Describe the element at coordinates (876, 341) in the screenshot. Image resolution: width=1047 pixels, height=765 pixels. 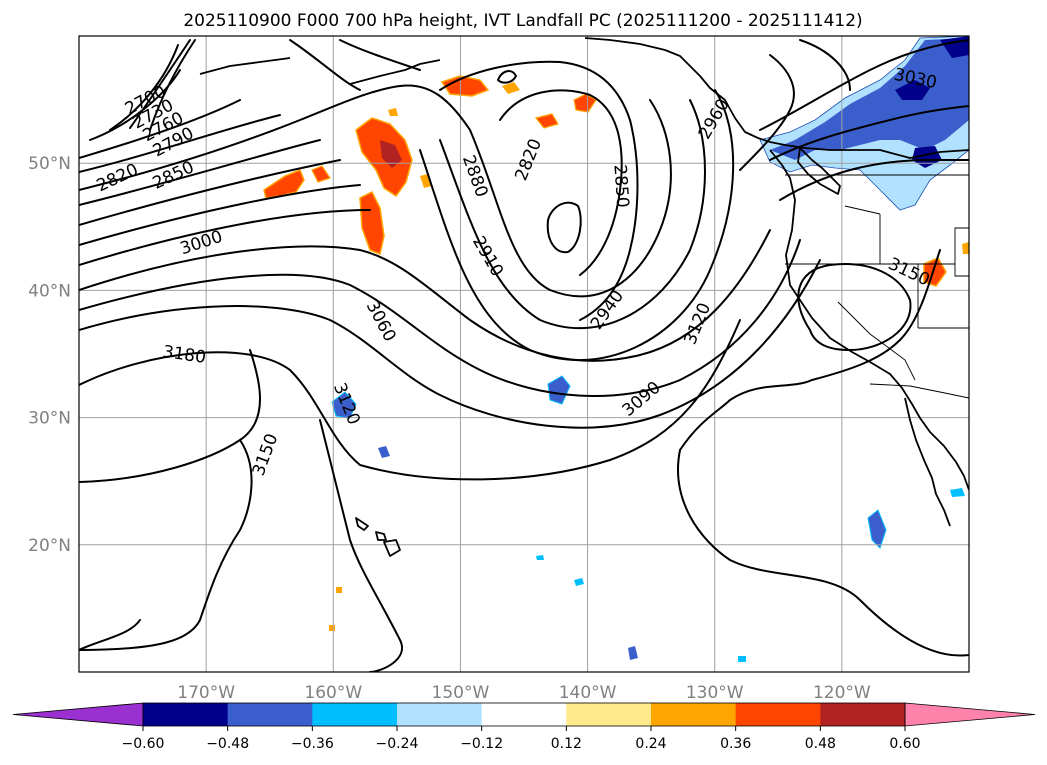
I see `ca-nv-border` at that location.